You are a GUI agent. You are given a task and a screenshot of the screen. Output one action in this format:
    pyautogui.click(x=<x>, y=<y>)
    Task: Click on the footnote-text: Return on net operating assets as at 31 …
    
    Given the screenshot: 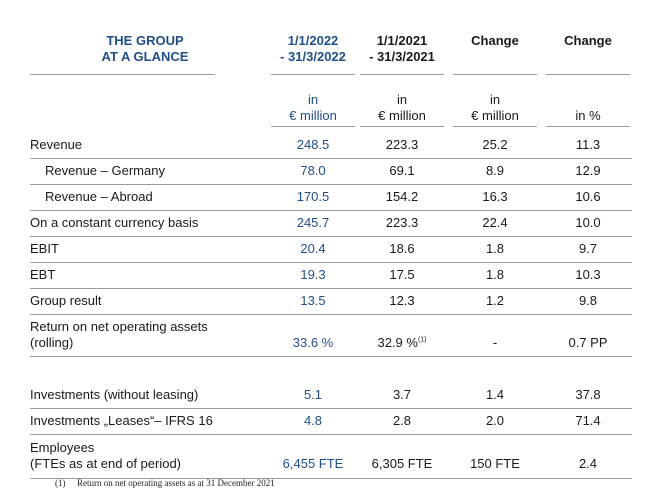 What is the action you would take?
    pyautogui.click(x=176, y=483)
    